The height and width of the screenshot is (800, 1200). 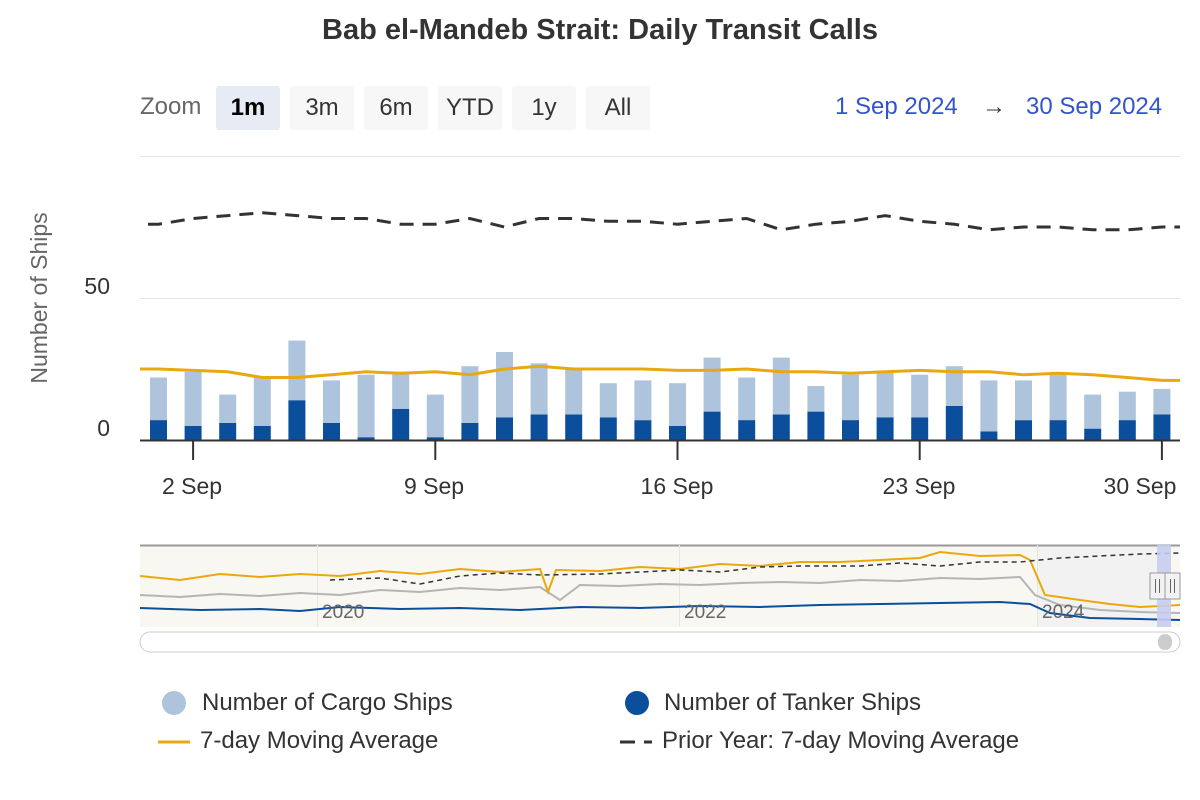 I want to click on navigator-tanker-line, so click(x=660, y=610).